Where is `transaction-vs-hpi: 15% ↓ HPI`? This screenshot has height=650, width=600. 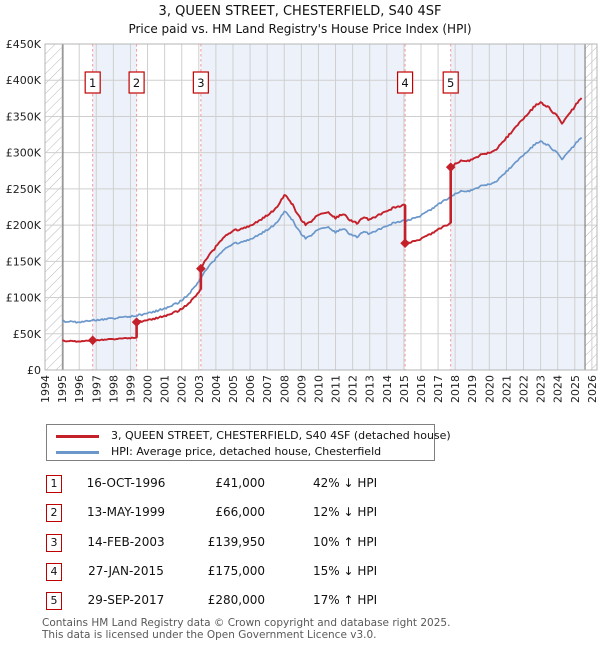
transaction-vs-hpi: 15% ↓ HPI is located at coordinates (345, 570).